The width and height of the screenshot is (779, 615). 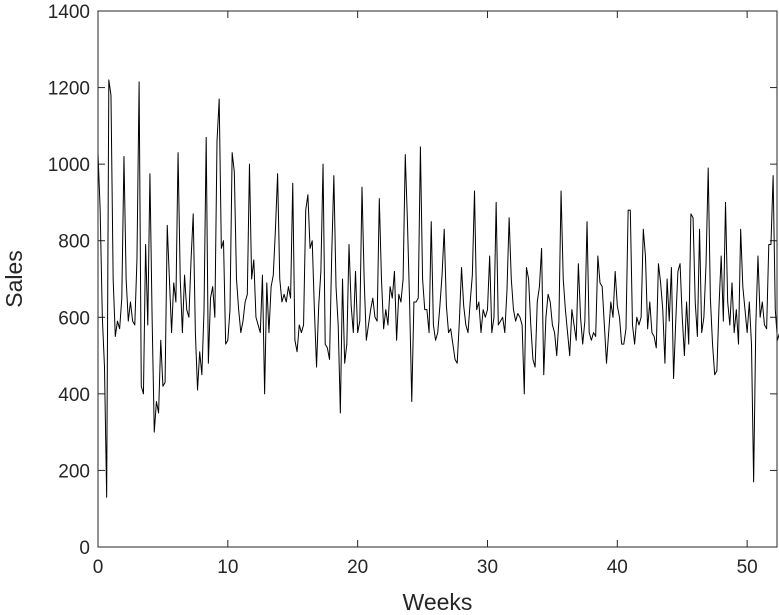 What do you see at coordinates (69, 89) in the screenshot?
I see `y-tick-label: 1200` at bounding box center [69, 89].